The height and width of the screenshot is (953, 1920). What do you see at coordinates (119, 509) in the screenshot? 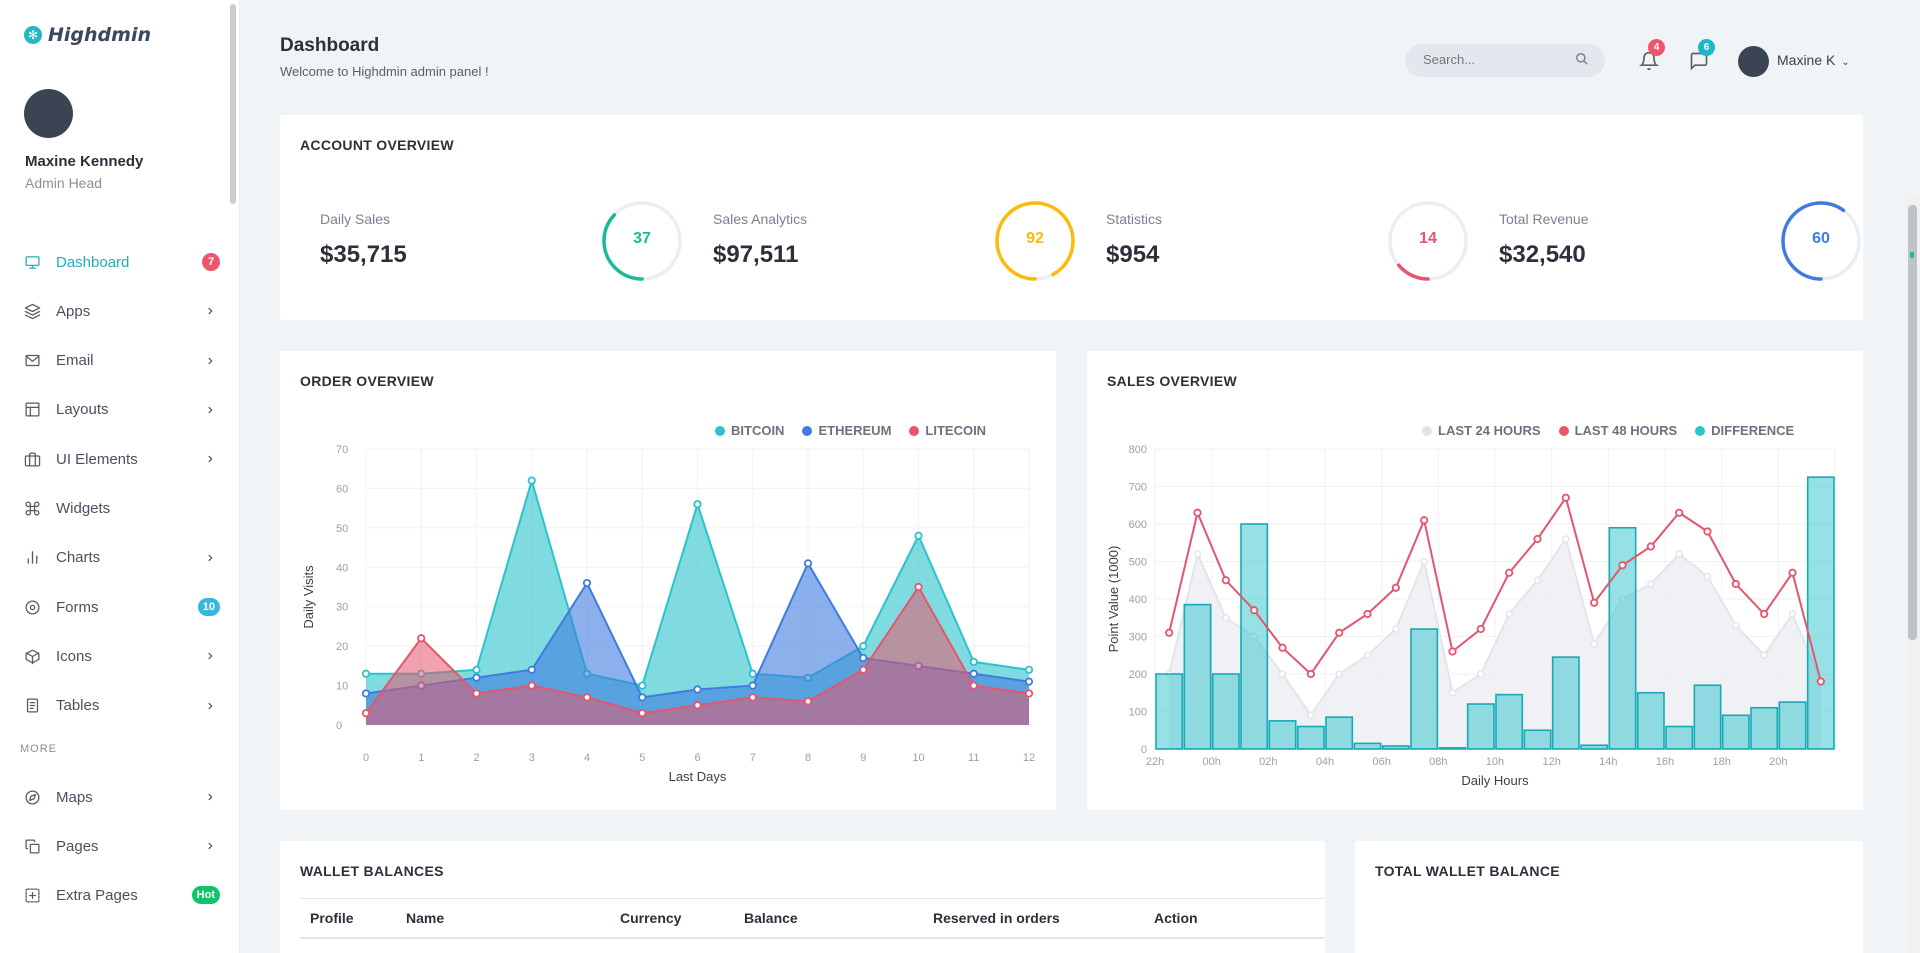
I see `sidebar-item-widgets: Widgets` at bounding box center [119, 509].